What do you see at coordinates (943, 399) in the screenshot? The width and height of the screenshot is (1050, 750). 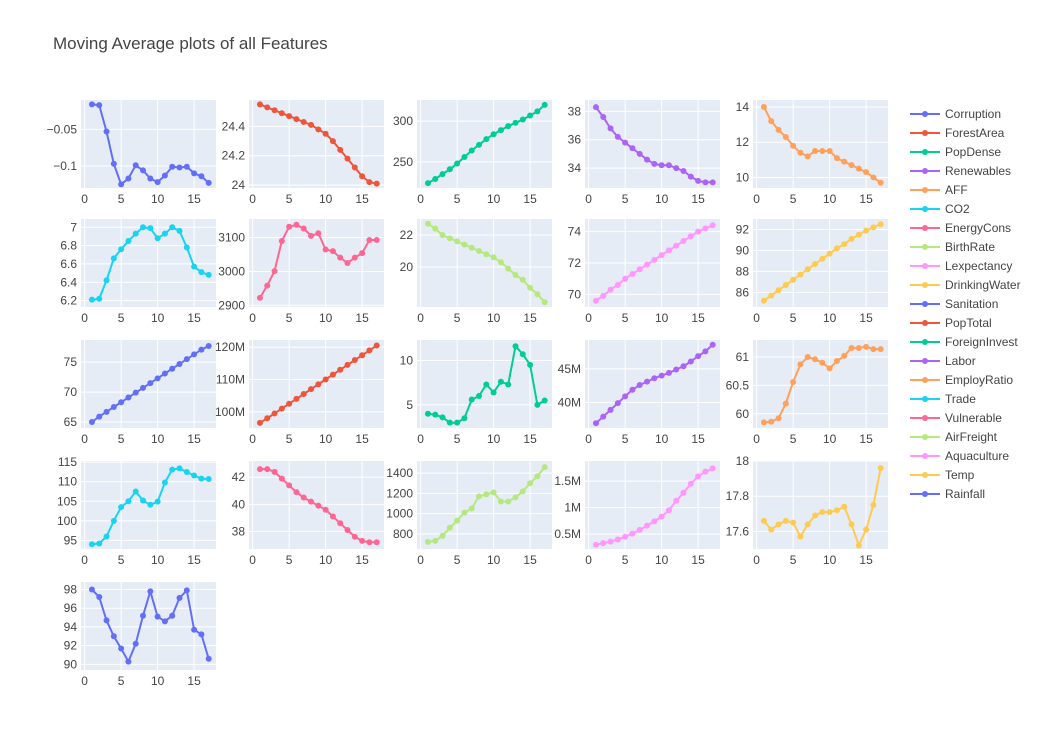 I see `legend-item-trade: Trade` at bounding box center [943, 399].